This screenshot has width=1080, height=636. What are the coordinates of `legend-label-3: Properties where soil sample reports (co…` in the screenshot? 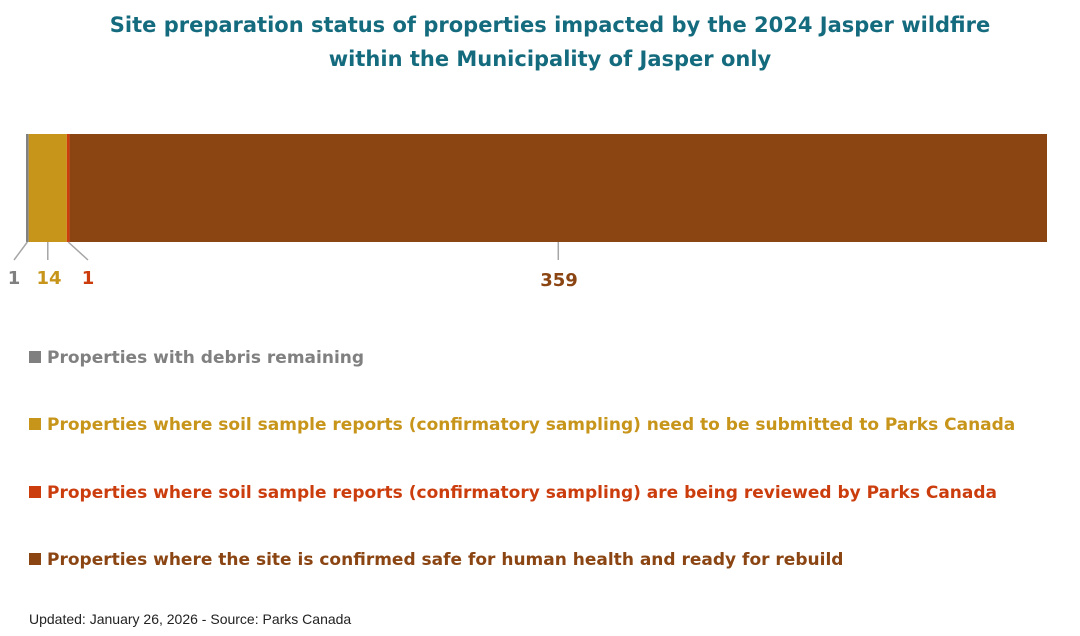 It's located at (522, 493).